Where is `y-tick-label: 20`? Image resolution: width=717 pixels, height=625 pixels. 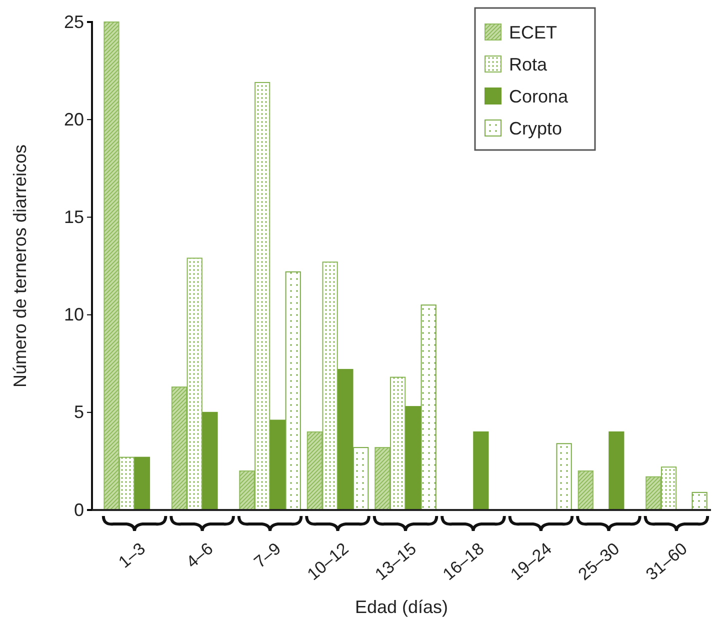
y-tick-label: 20 is located at coordinates (74, 119).